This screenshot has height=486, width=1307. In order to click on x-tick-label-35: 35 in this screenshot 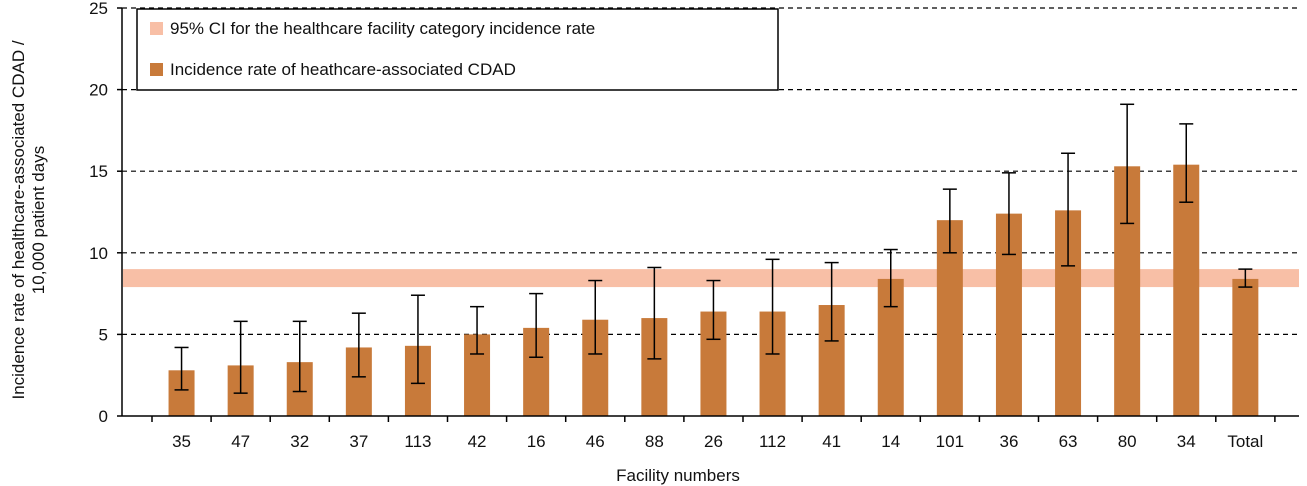, I will do `click(181, 441)`.